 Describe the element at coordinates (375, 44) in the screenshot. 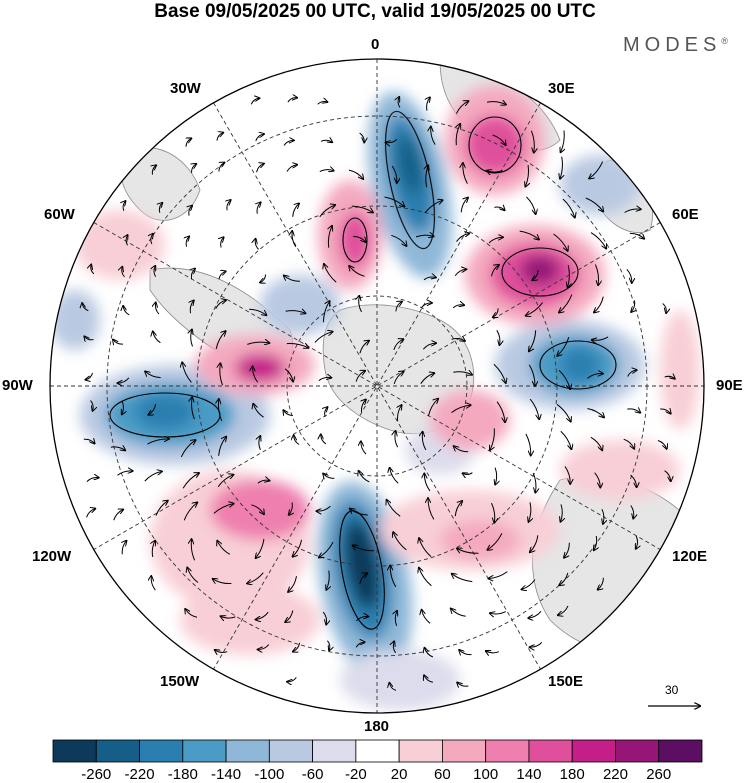

I see `lon-label-0: 0` at that location.